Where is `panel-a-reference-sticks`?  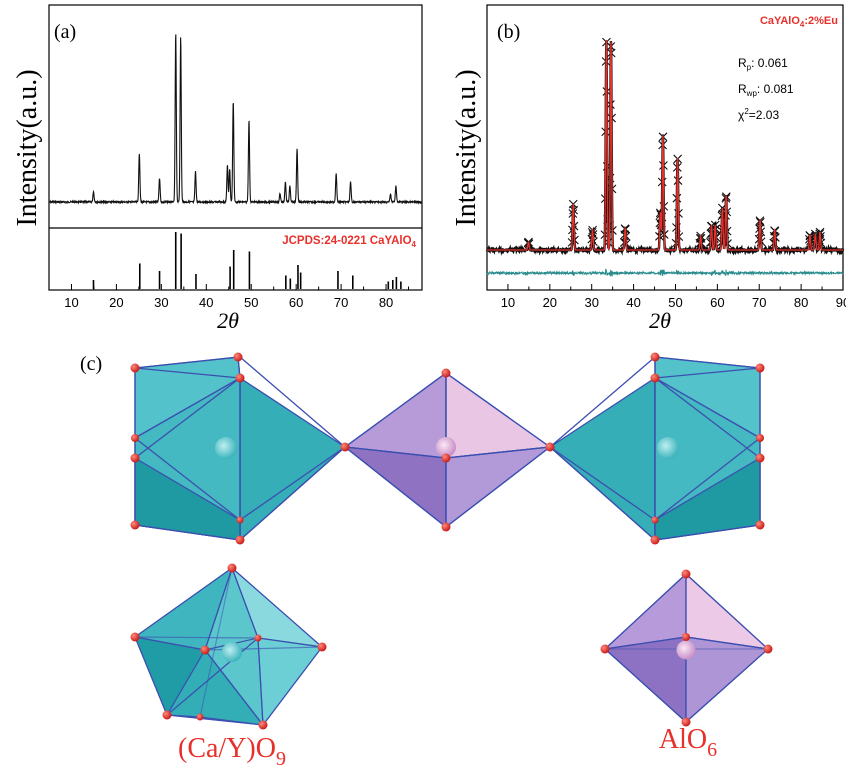 panel-a-reference-sticks is located at coordinates (247, 260).